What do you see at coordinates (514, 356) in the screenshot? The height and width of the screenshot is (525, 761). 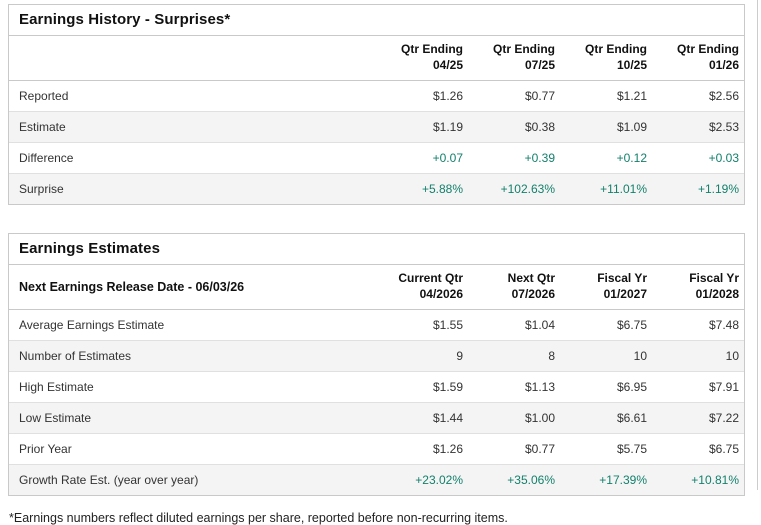 I see `cell-value: 8` at bounding box center [514, 356].